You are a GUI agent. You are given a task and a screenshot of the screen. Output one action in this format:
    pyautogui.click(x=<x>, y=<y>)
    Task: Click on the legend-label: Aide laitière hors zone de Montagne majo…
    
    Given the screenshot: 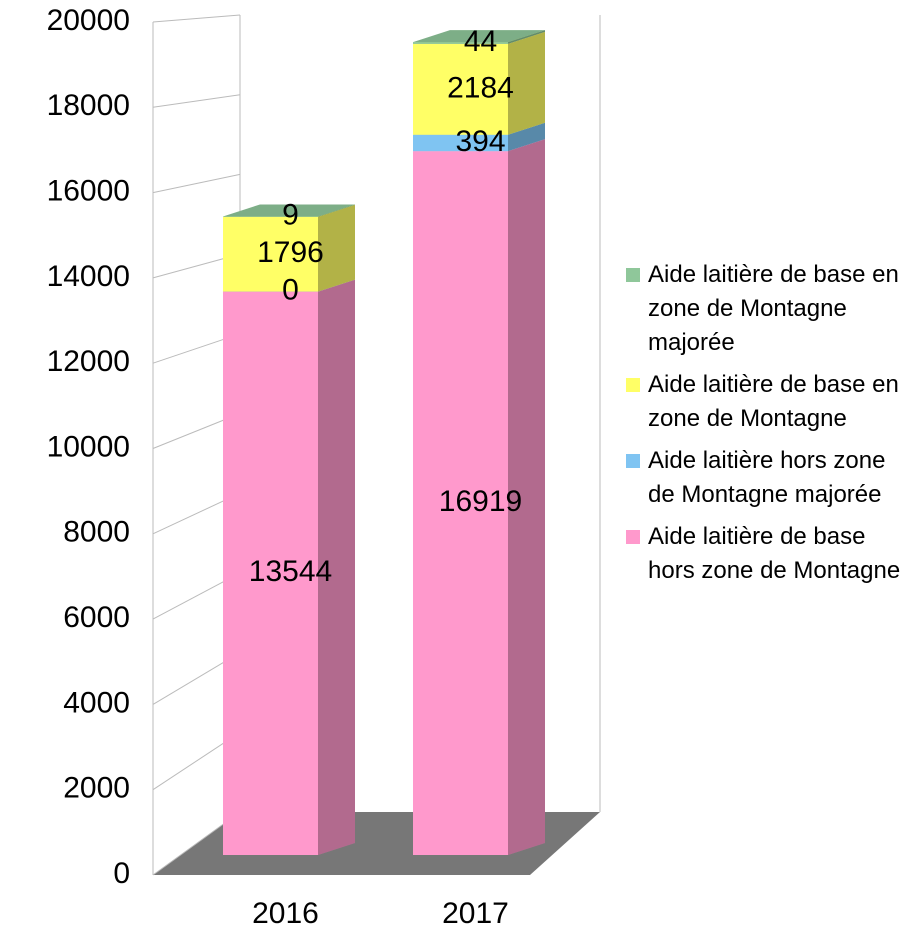 What is the action you would take?
    pyautogui.click(x=767, y=477)
    